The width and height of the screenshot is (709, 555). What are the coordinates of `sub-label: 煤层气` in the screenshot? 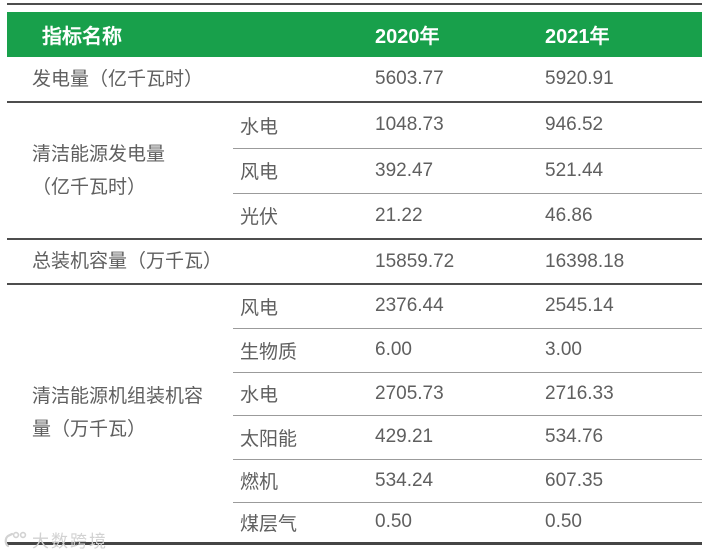 It's located at (304, 523).